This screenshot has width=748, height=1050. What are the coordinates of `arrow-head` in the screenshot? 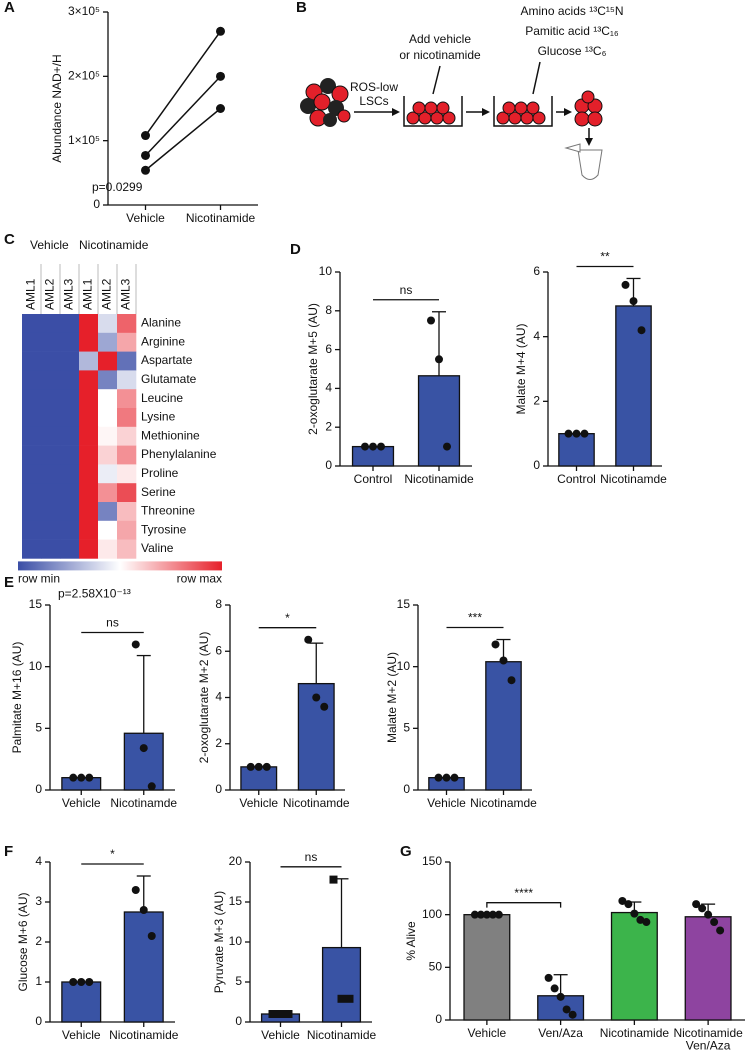 It's located at (486, 112).